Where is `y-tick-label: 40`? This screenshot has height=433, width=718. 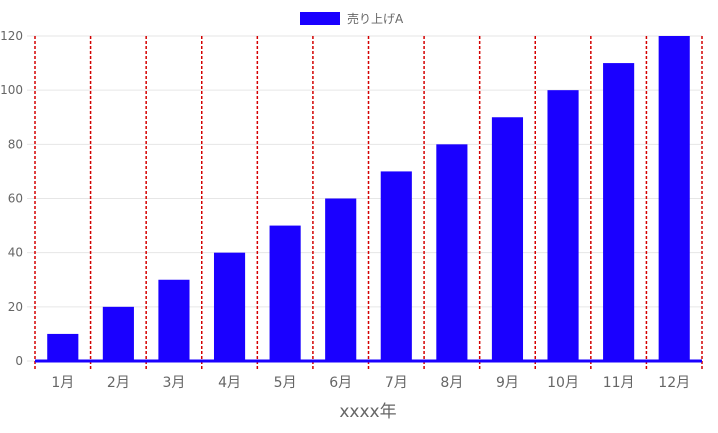 y-tick-label: 40 is located at coordinates (15, 253).